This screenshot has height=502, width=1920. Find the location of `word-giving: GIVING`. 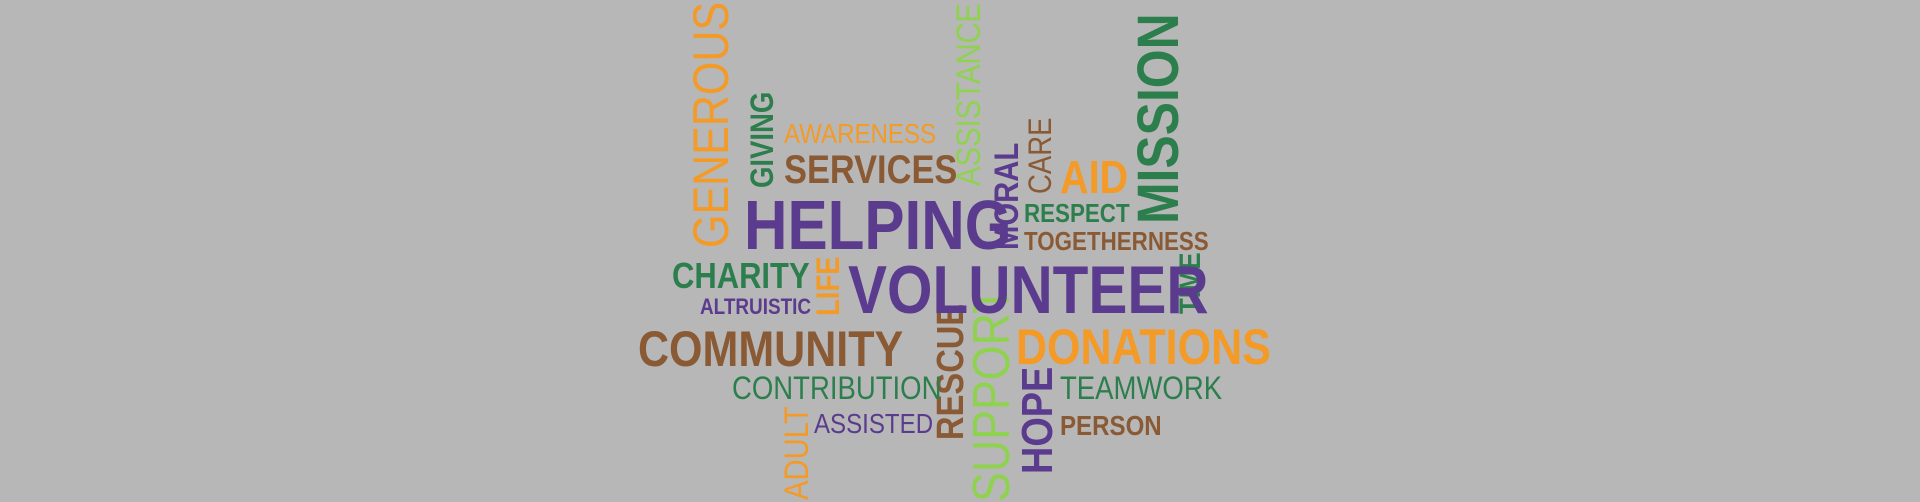

word-giving: GIVING is located at coordinates (762, 139).